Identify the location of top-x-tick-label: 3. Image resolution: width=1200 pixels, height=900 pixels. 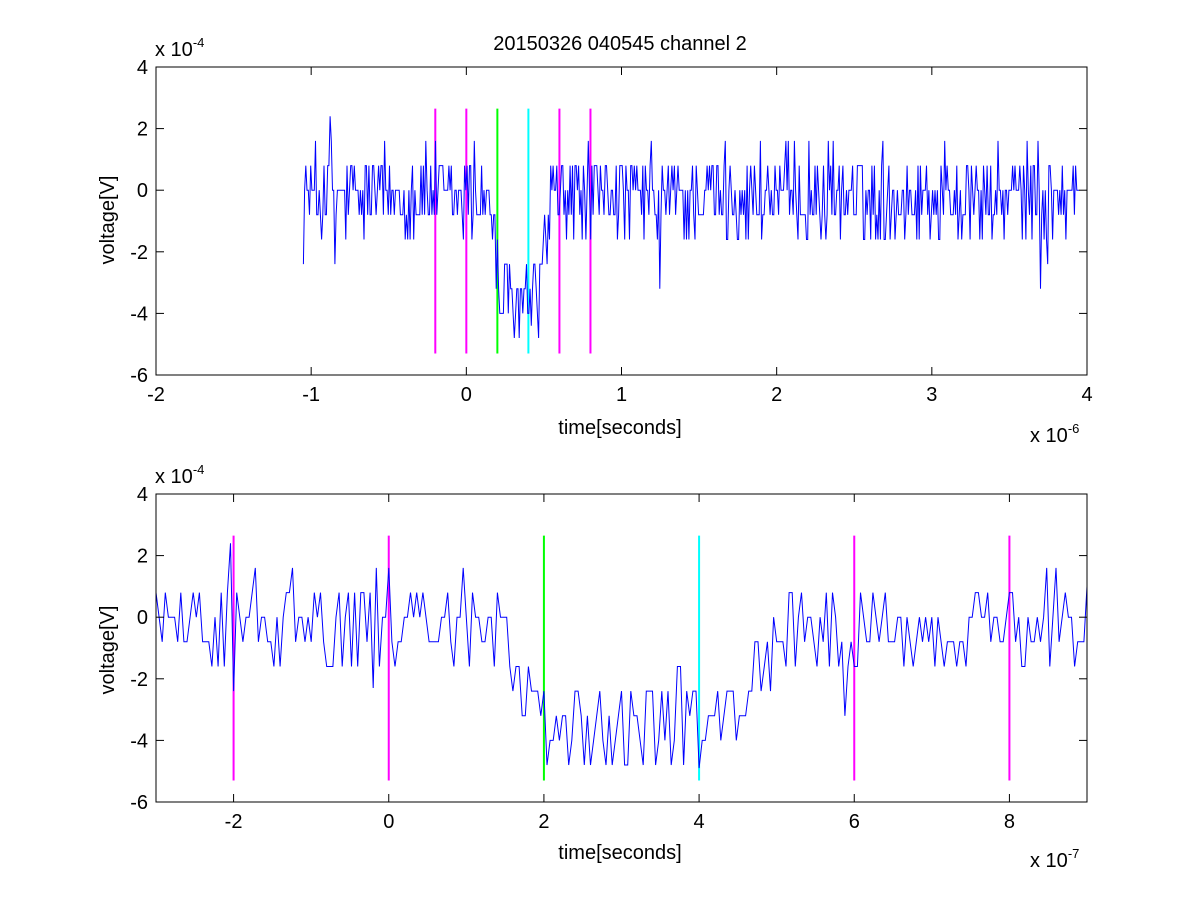
(931, 395).